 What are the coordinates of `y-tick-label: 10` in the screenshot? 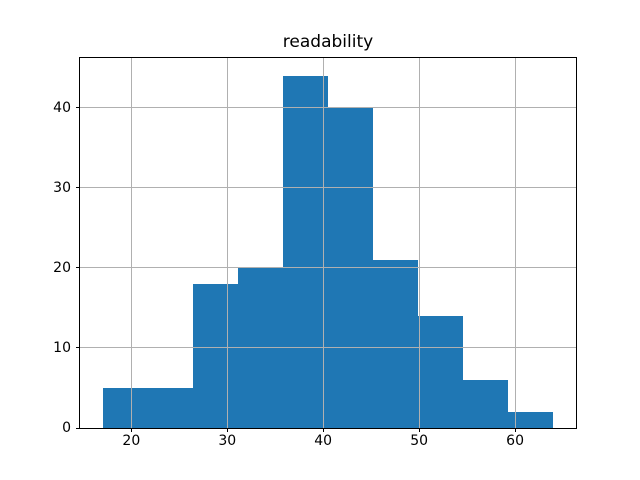 It's located at (62, 347).